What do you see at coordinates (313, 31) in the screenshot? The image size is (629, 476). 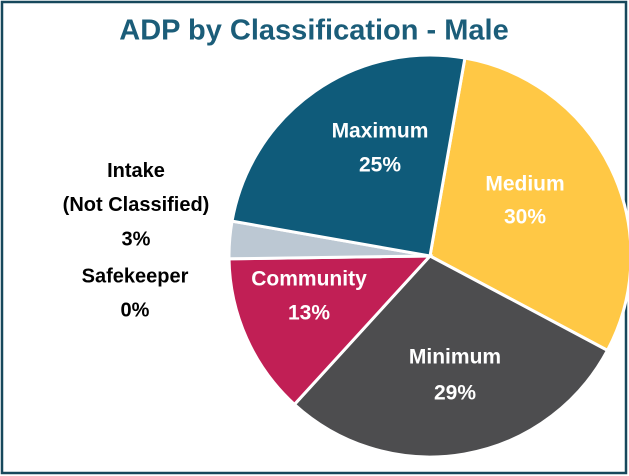 I see `chart-title: ADP by Classification - Male` at bounding box center [313, 31].